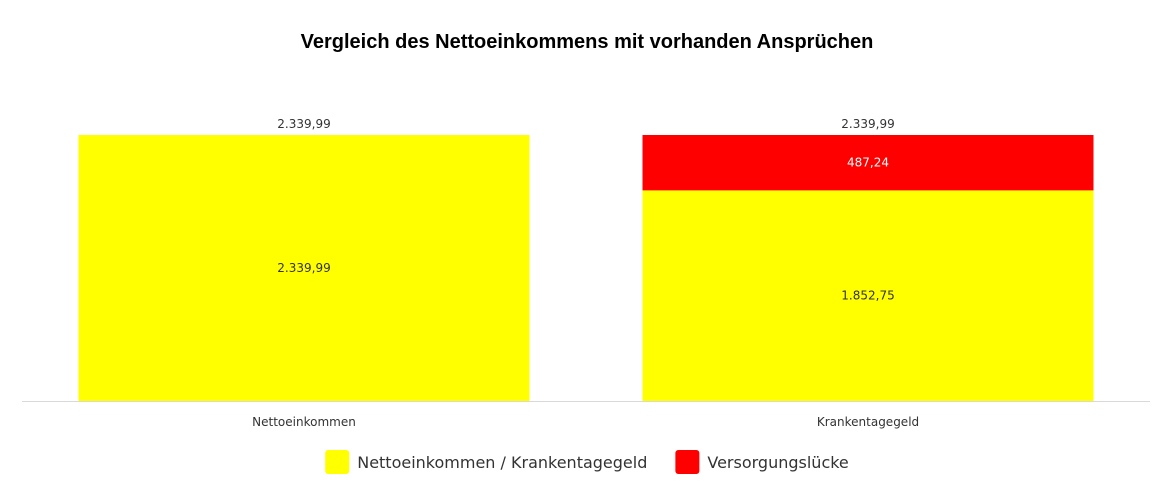 The width and height of the screenshot is (1174, 489). Describe the element at coordinates (777, 462) in the screenshot. I see `legend-entry-label: Versorgungslücke` at that location.